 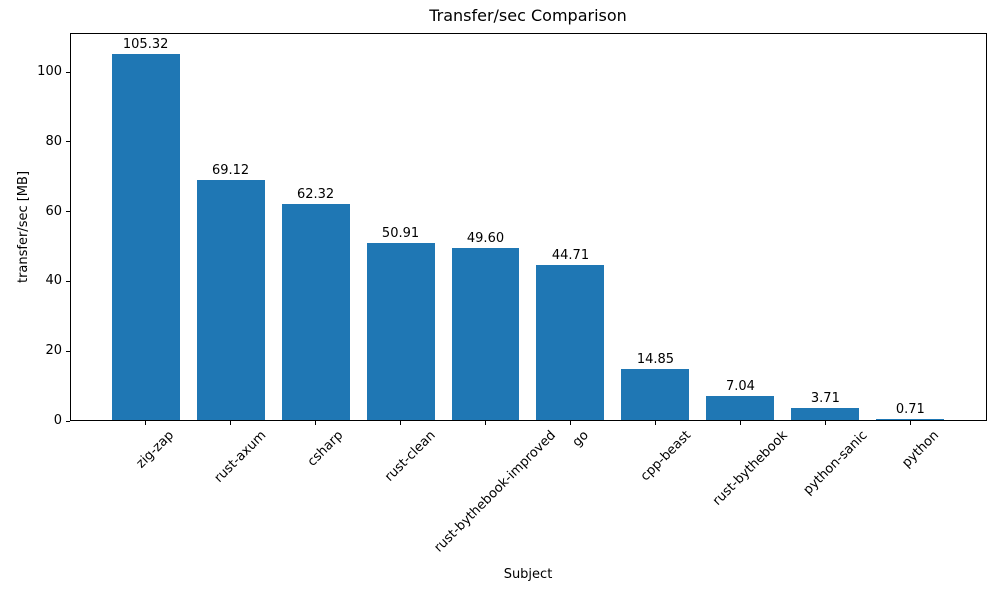 I want to click on bar-value-label: 14.85, so click(x=655, y=360).